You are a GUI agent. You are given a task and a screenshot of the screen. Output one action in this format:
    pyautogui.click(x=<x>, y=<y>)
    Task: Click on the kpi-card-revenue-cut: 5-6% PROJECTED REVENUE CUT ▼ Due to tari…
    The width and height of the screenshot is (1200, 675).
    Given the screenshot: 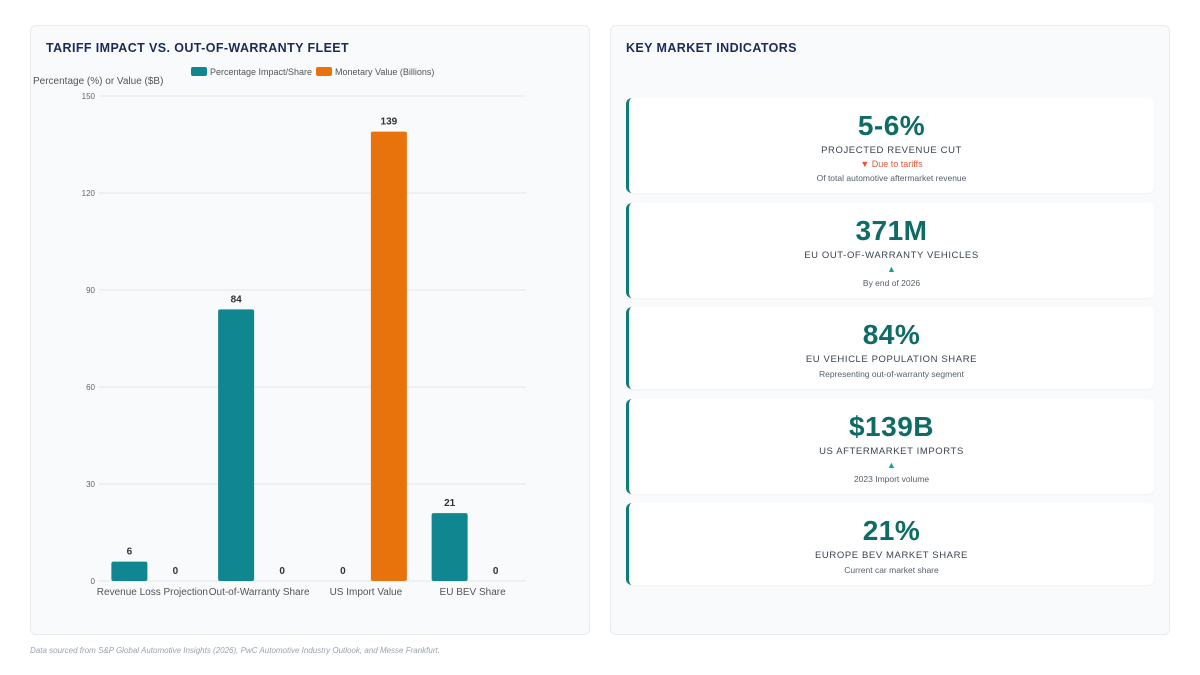 What is the action you would take?
    pyautogui.click(x=890, y=145)
    